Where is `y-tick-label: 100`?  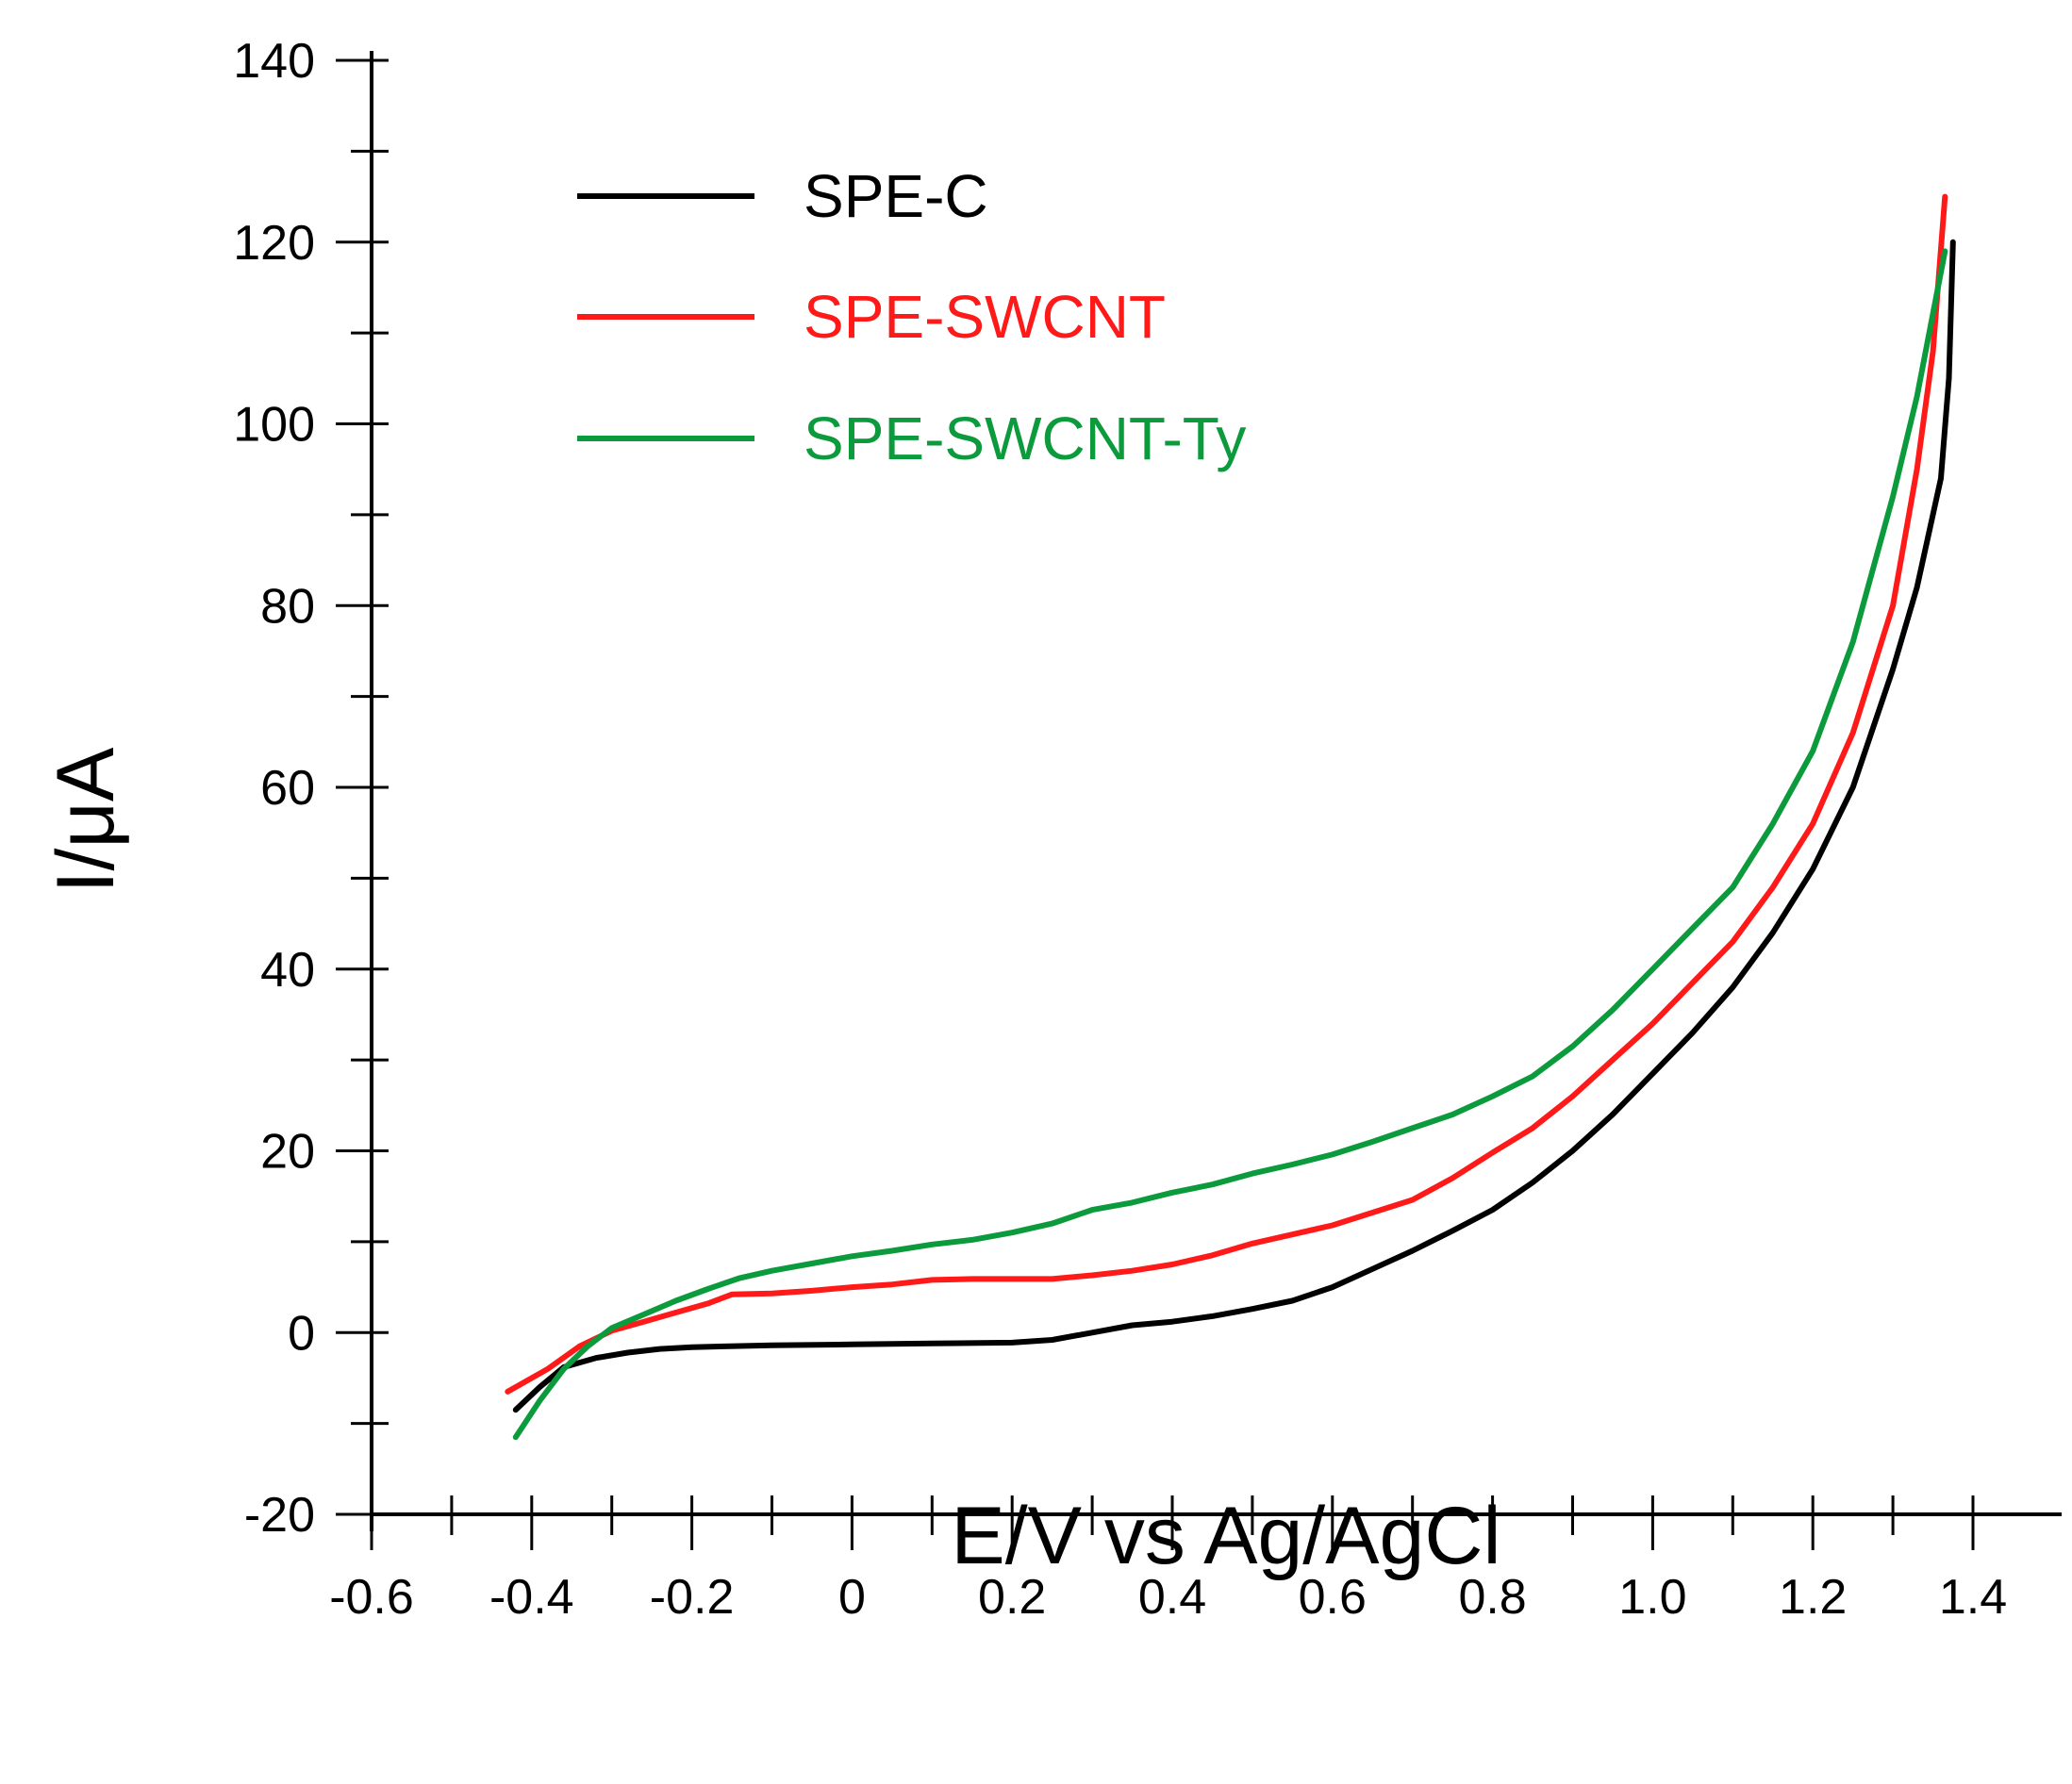 y-tick-label: 100 is located at coordinates (274, 426).